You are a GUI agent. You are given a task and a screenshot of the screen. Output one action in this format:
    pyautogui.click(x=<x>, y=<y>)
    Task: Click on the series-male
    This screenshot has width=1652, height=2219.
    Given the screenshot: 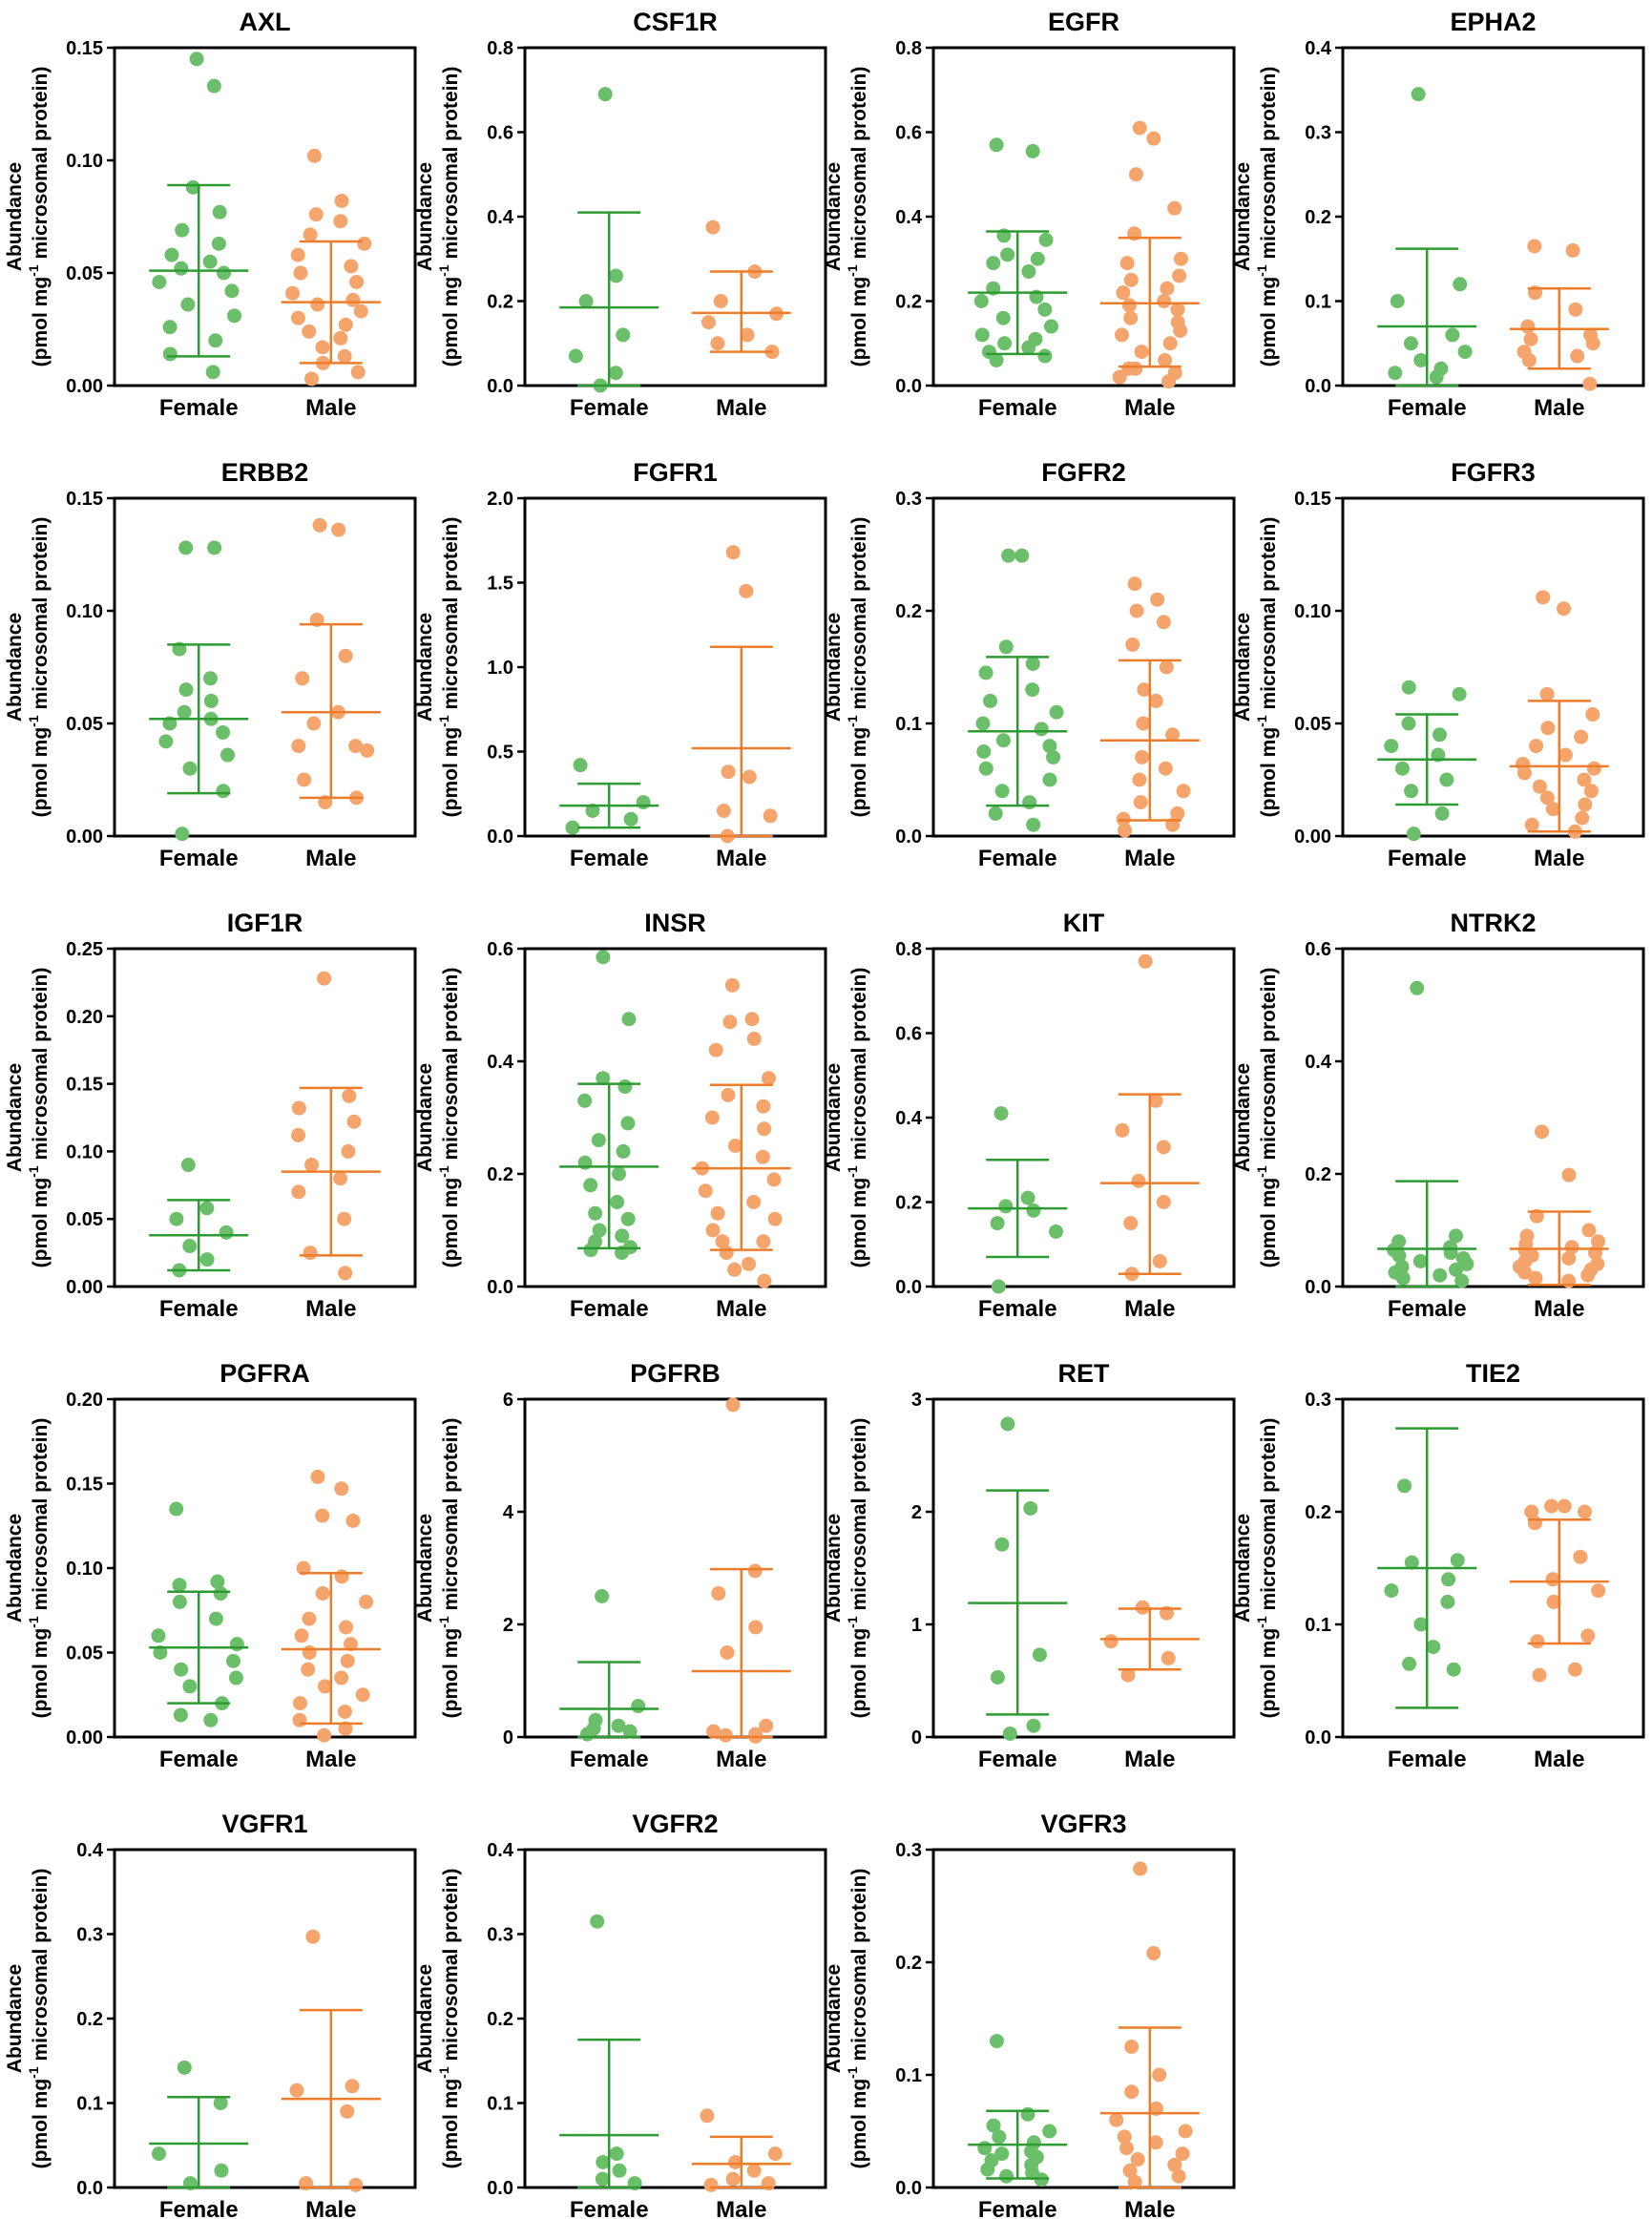 What is the action you would take?
    pyautogui.click(x=331, y=267)
    